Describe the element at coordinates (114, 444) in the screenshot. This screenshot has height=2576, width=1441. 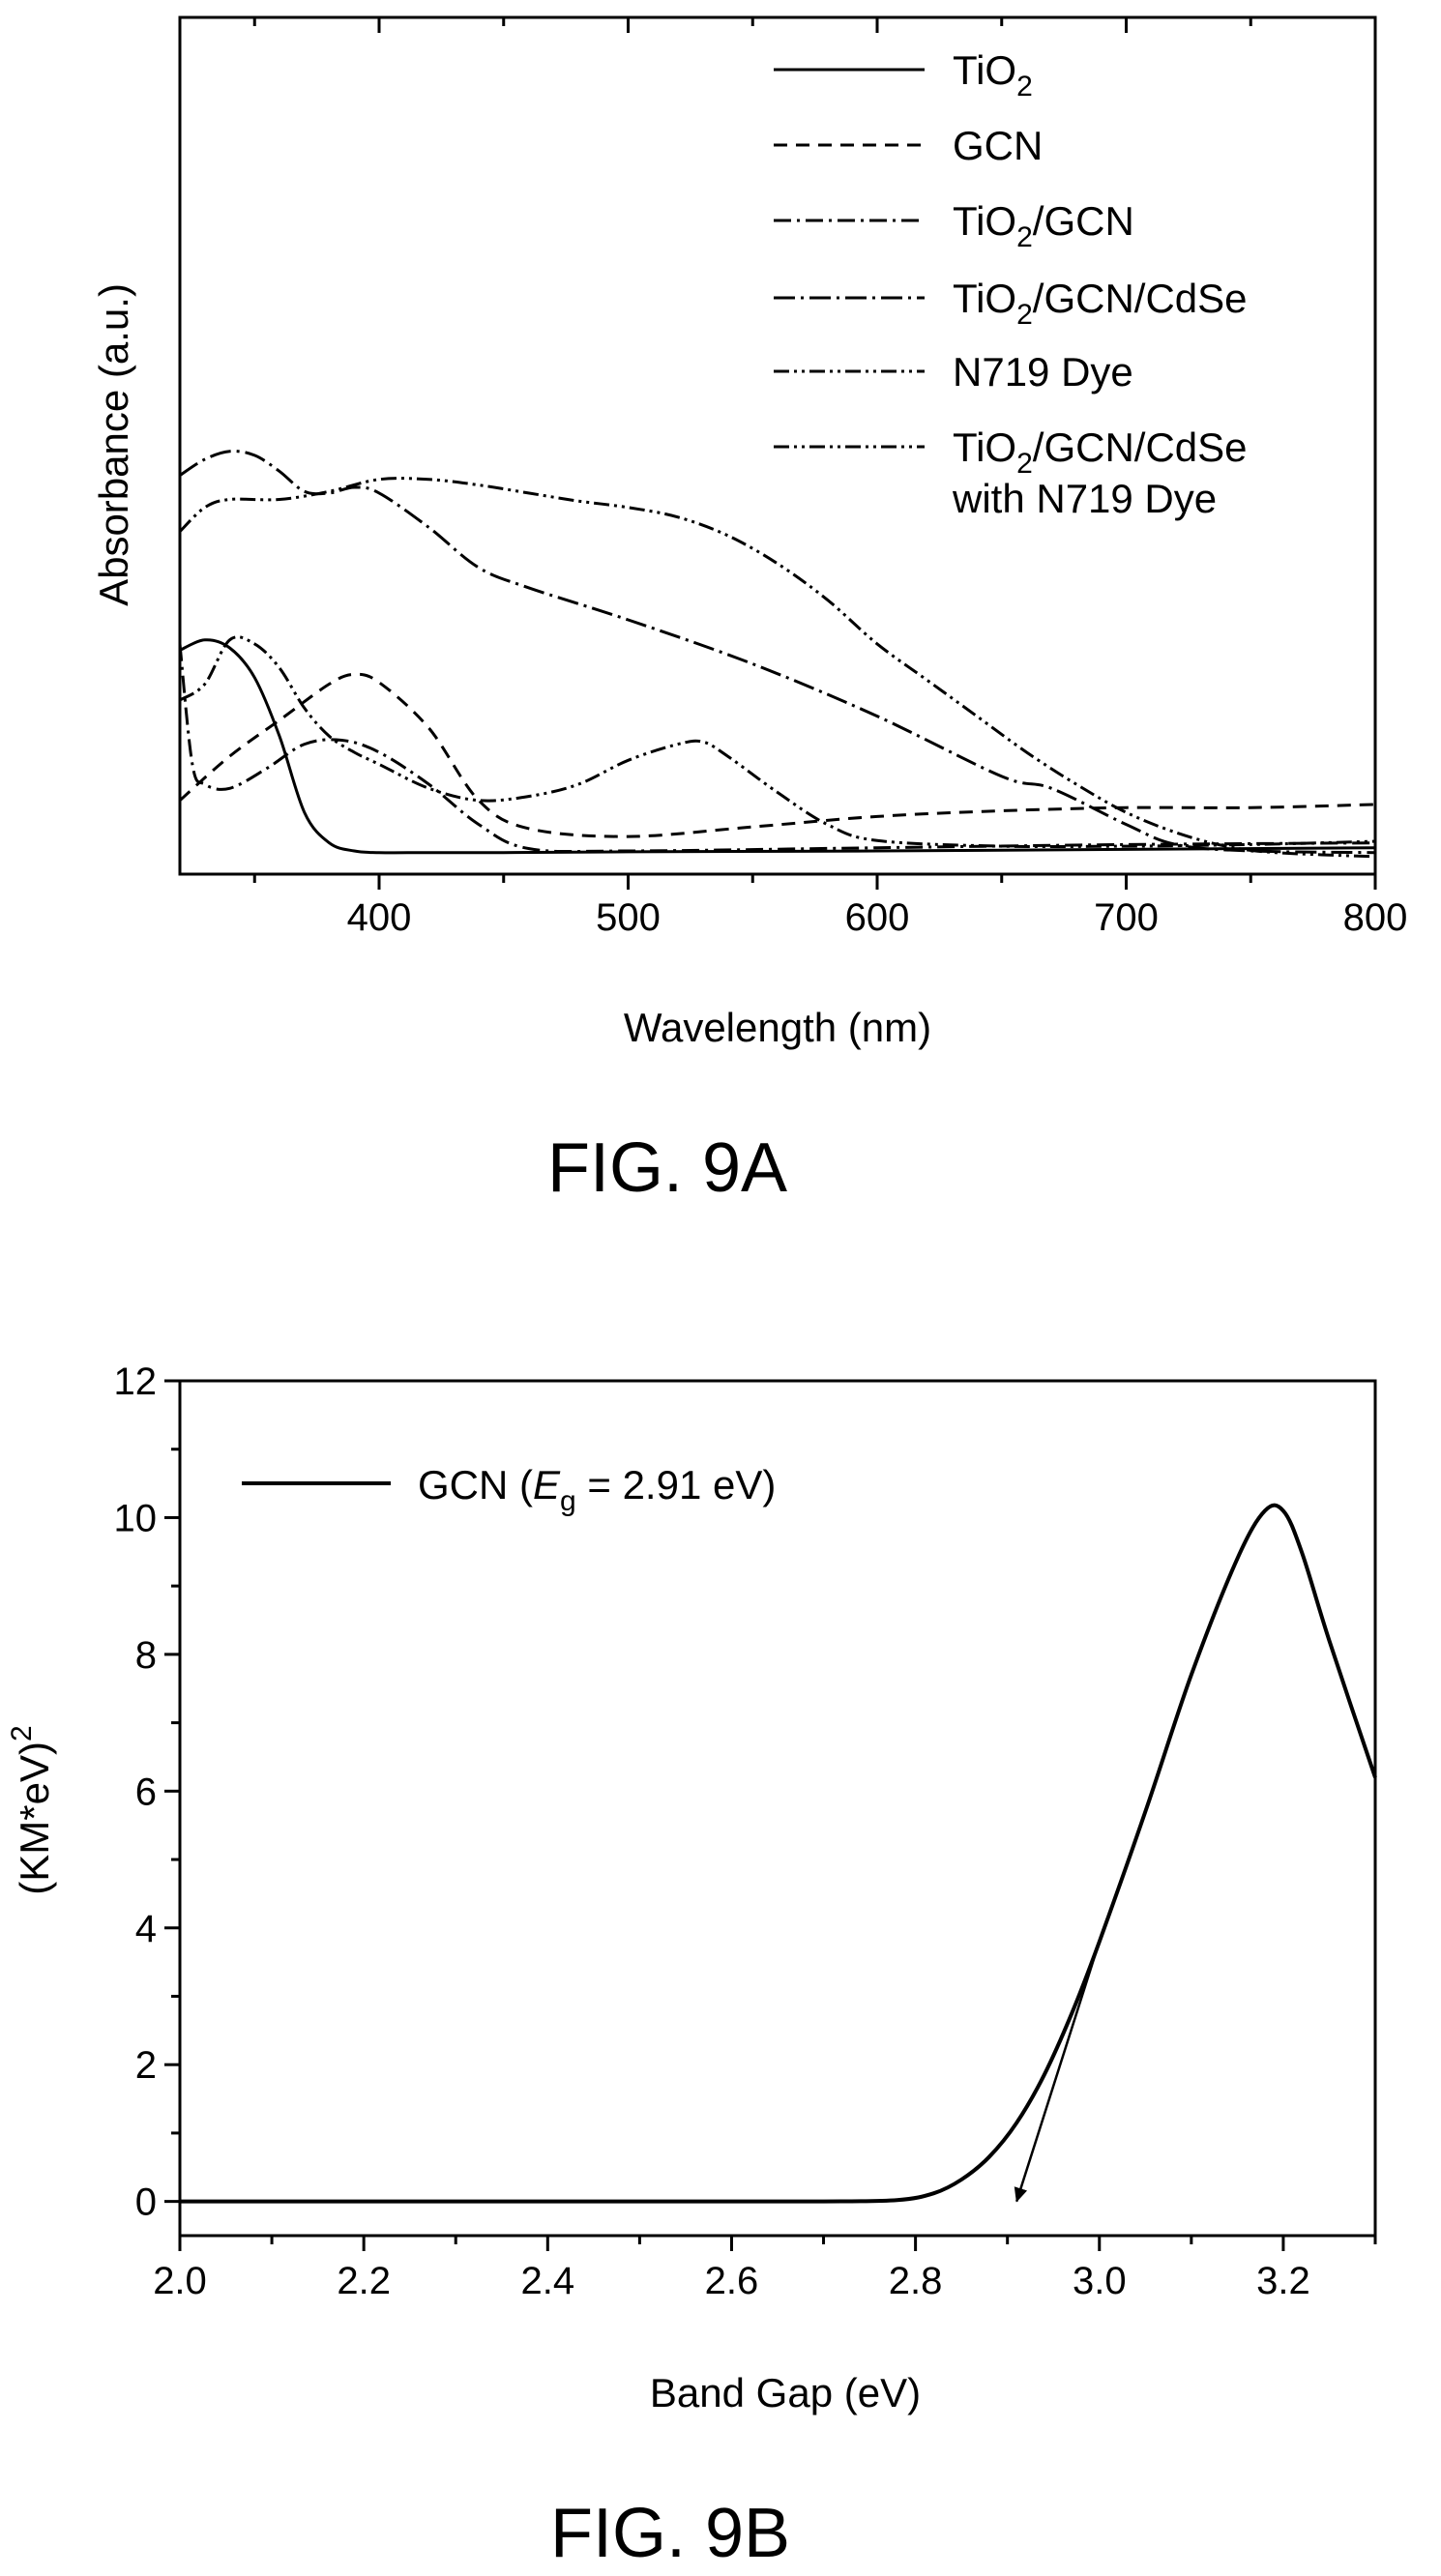
I see `y-axis-title-9a: Absorbance (a.u.)` at that location.